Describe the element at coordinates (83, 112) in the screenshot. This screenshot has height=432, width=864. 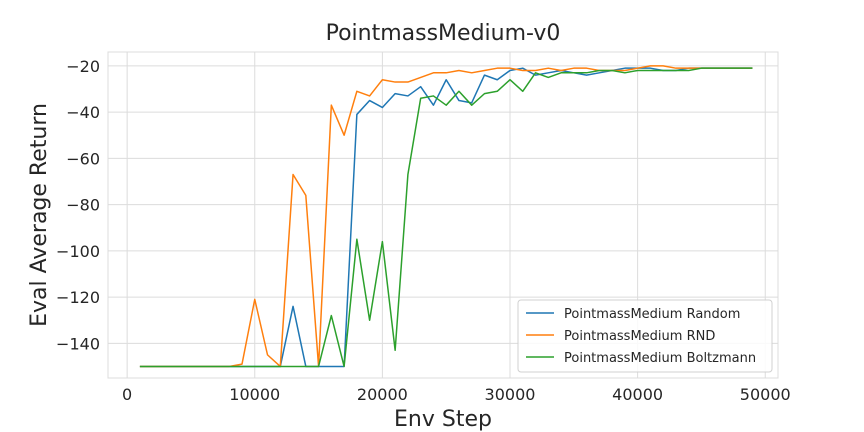
I see `y-tick-label: −40` at that location.